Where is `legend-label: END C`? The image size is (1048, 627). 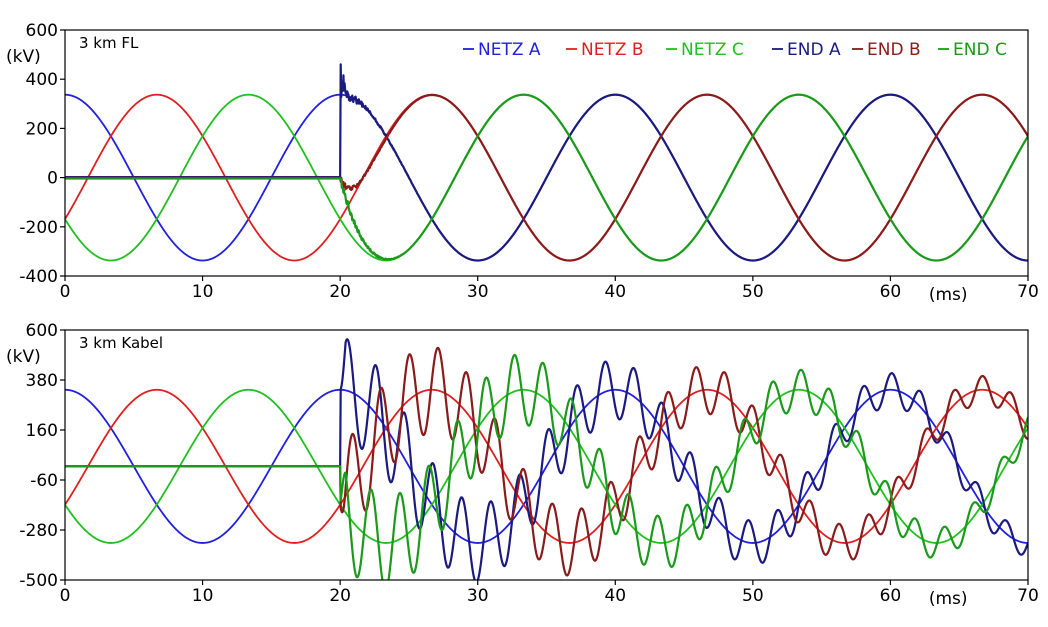 legend-label: END C is located at coordinates (980, 50).